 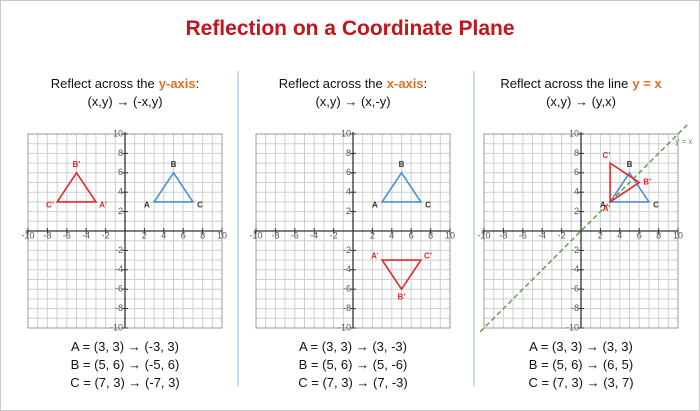 What do you see at coordinates (683, 141) in the screenshot?
I see `reflection-line-label: y = x` at bounding box center [683, 141].